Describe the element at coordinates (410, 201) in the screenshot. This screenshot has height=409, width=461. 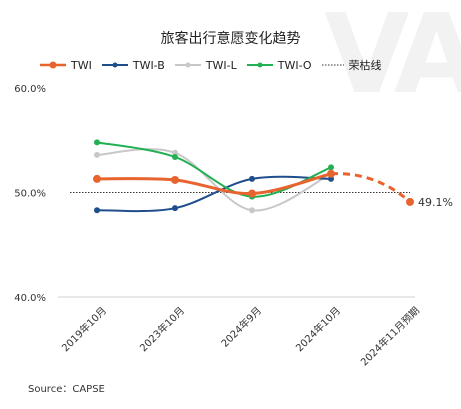
I see `forecast-point-twi` at that location.